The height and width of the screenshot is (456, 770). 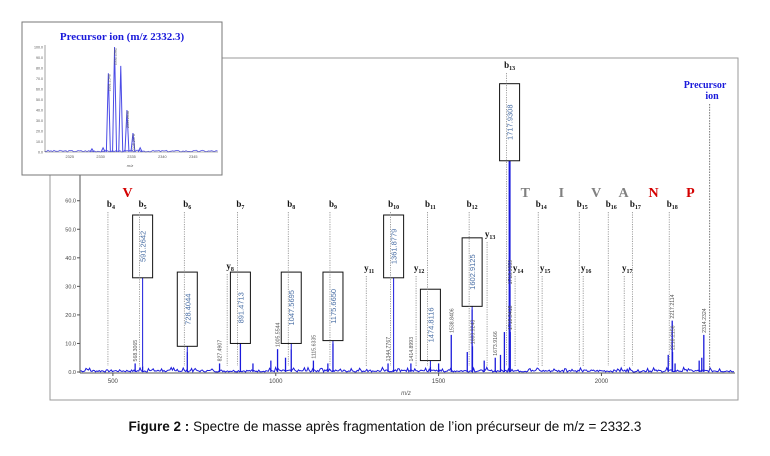 What do you see at coordinates (541, 205) in the screenshot?
I see `fragment-ion-label-b14: b14` at bounding box center [541, 205].